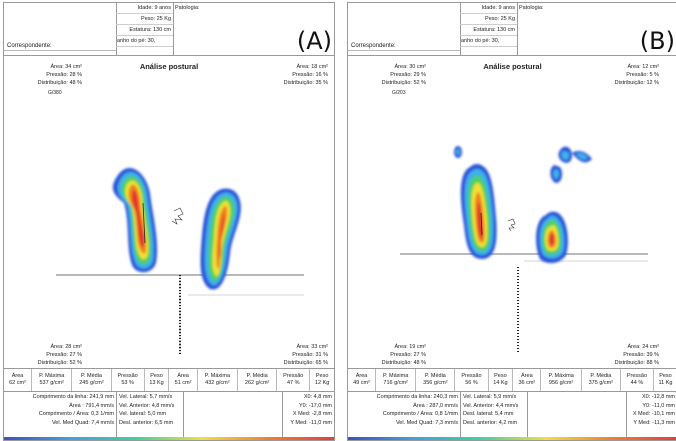 The width and height of the screenshot is (676, 441). Describe the element at coordinates (636, 83) in the screenshot. I see `right-distribution: Distribuição: 12 %` at that location.